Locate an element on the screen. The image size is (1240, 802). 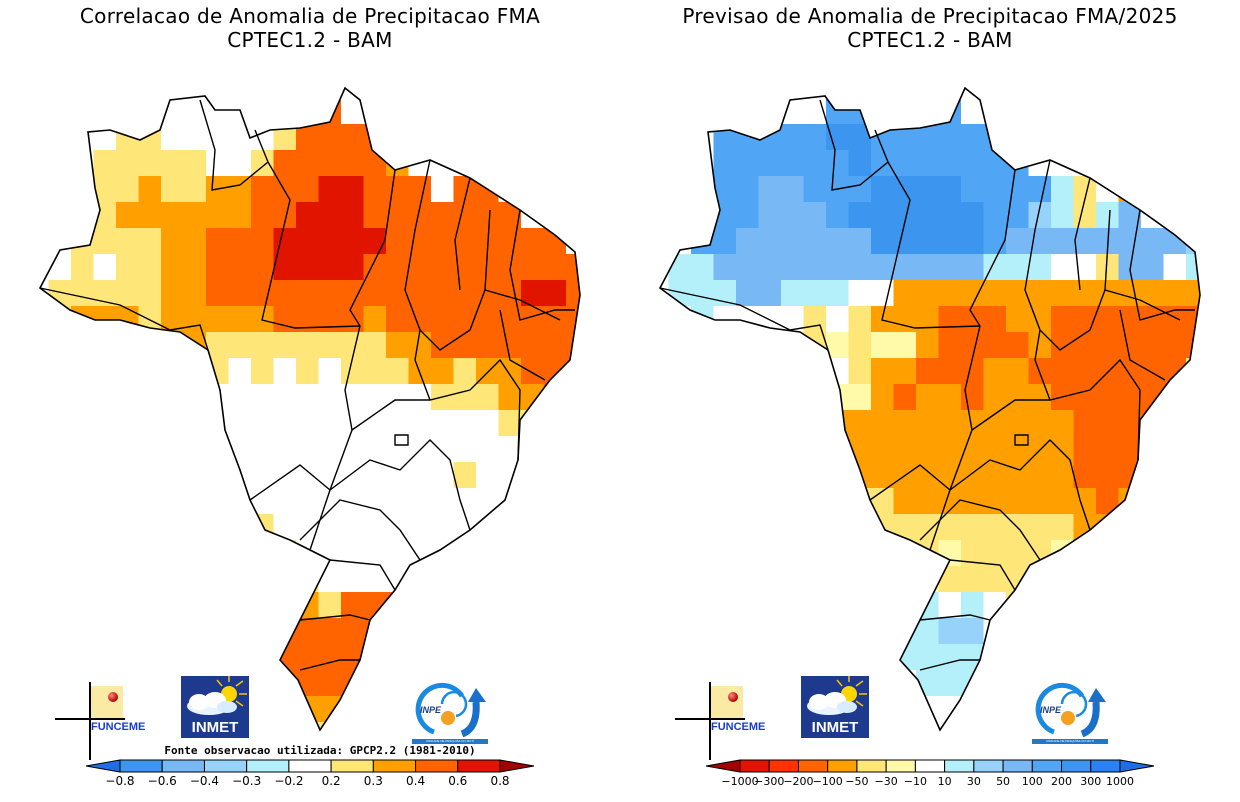
funceme-logo-text: FUNCEME is located at coordinates (118, 727).